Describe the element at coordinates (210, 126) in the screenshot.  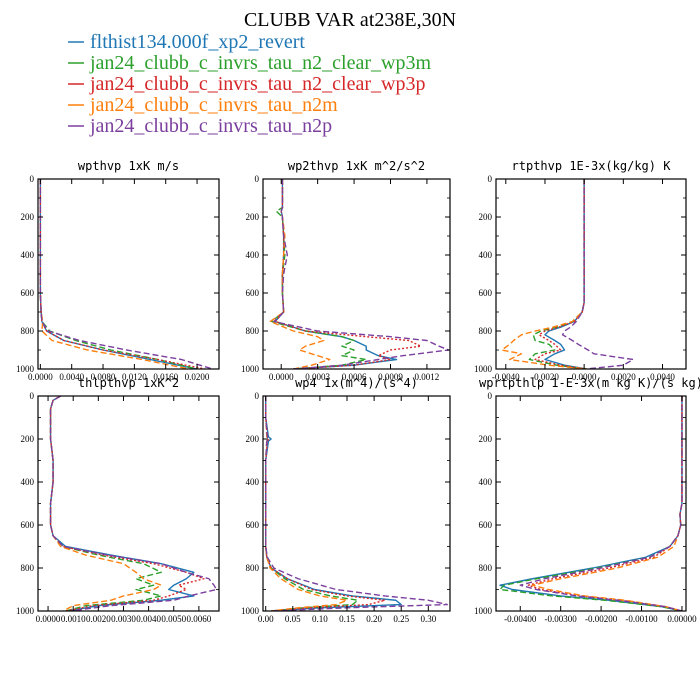
I see `legend-entry: jan24_clubb_c_invrs_tau_n2p` at that location.